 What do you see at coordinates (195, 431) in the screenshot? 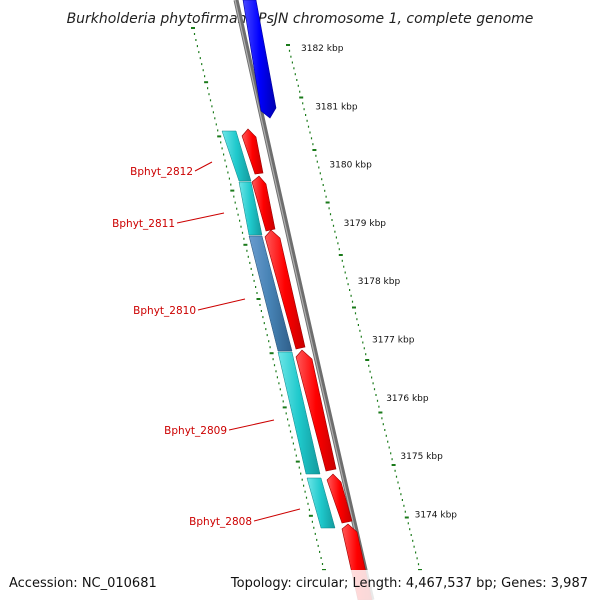
I see `gene-label: Bphyt_2809` at bounding box center [195, 431].